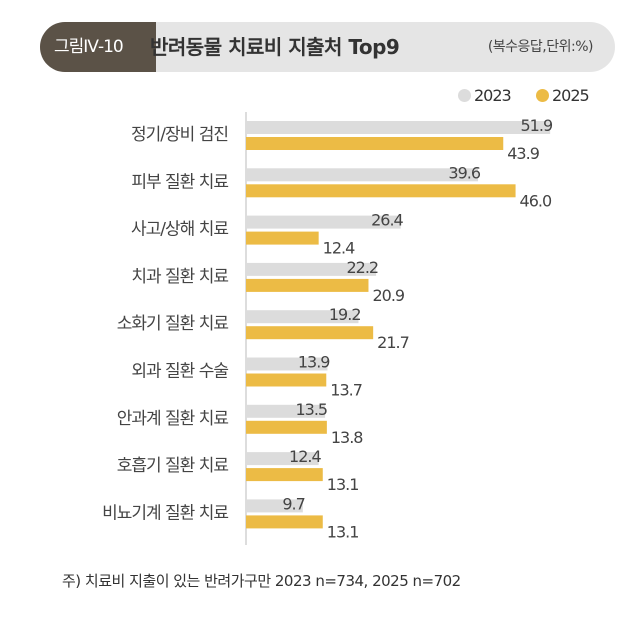 The height and width of the screenshot is (626, 632). I want to click on value-label-2025: 13.7, so click(346, 390).